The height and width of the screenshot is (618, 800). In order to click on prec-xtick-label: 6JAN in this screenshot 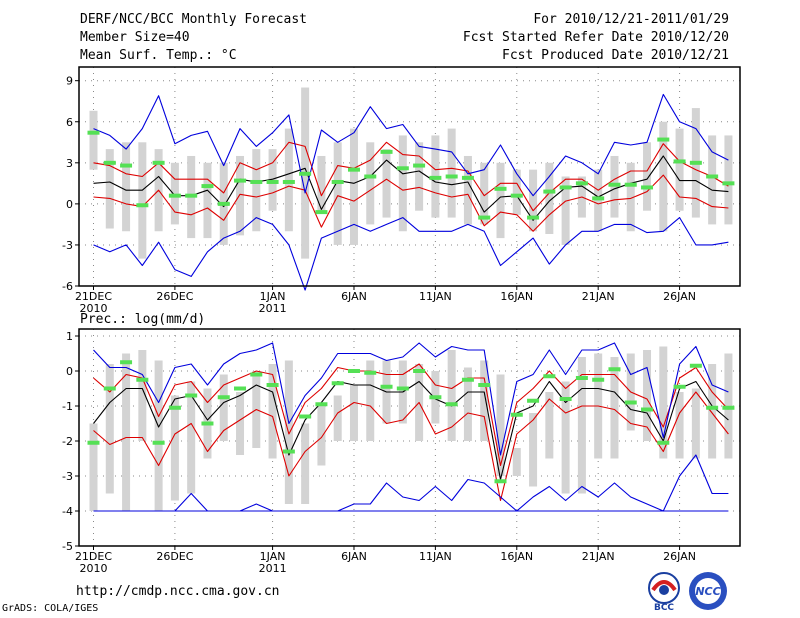, I will do `click(354, 556)`.